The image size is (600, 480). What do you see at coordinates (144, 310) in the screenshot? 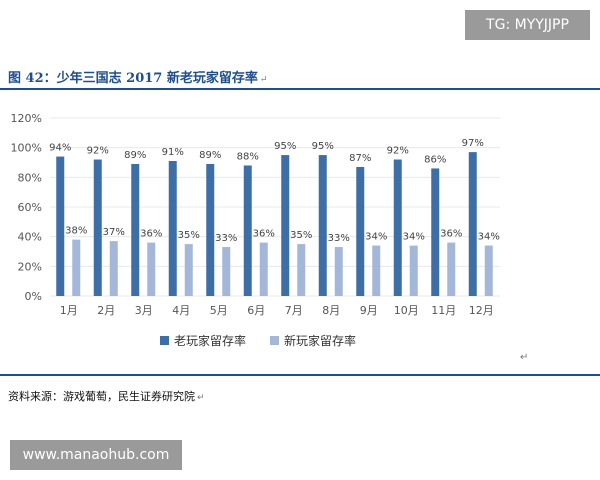
I see `x-tick-label: 3月` at bounding box center [144, 310].